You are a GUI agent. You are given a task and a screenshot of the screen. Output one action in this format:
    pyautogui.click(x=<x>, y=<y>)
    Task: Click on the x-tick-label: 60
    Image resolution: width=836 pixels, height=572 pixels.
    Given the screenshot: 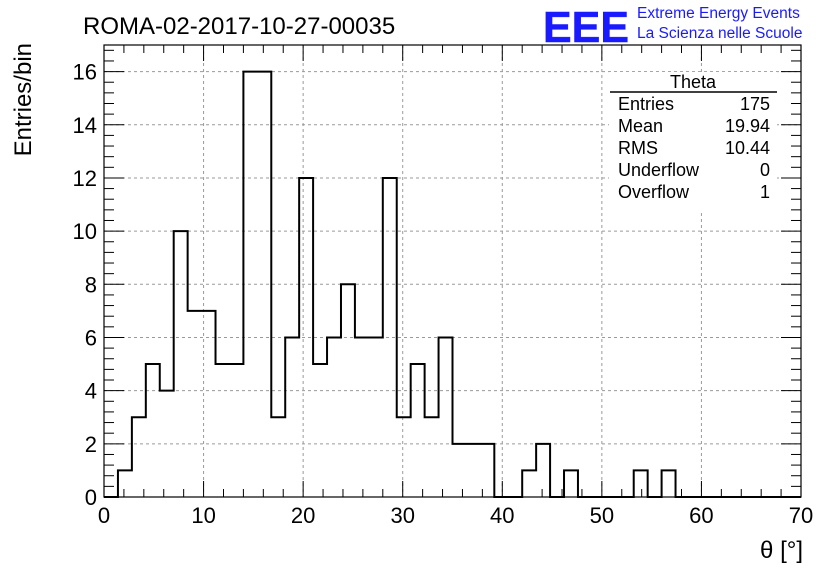 What is the action you would take?
    pyautogui.click(x=701, y=515)
    